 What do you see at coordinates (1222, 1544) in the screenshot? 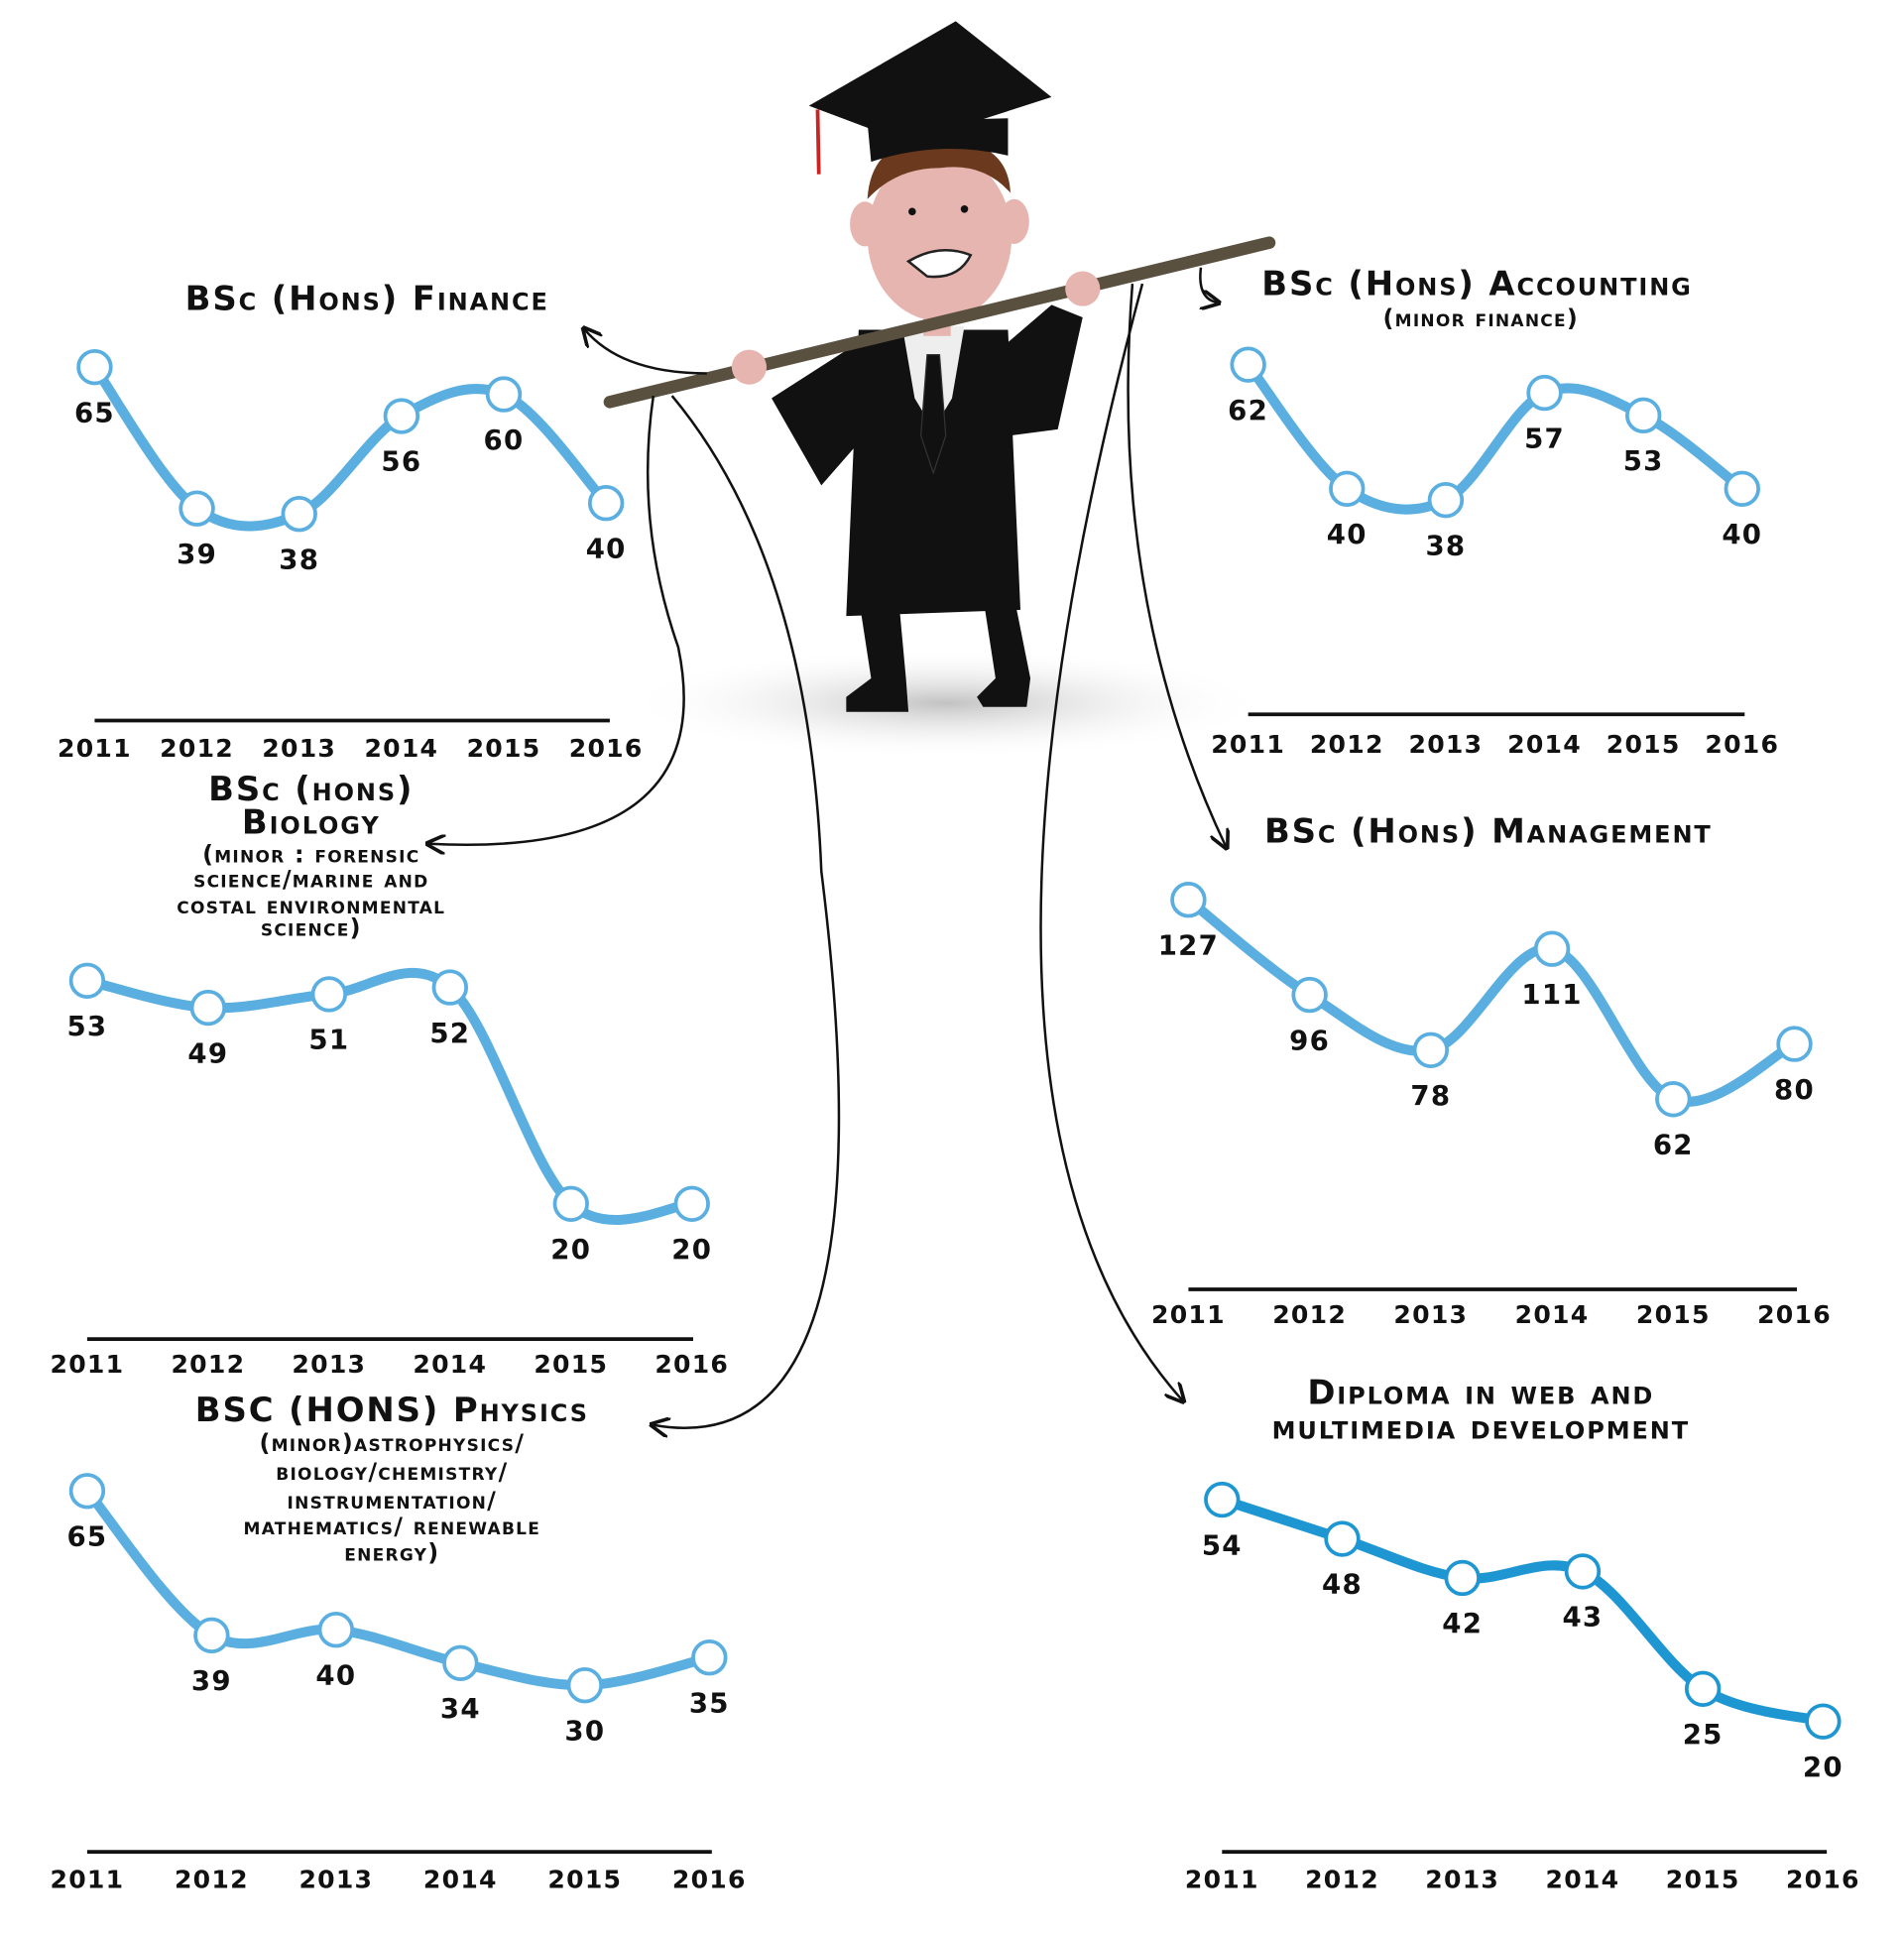
I see `data-label: 54` at bounding box center [1222, 1544].